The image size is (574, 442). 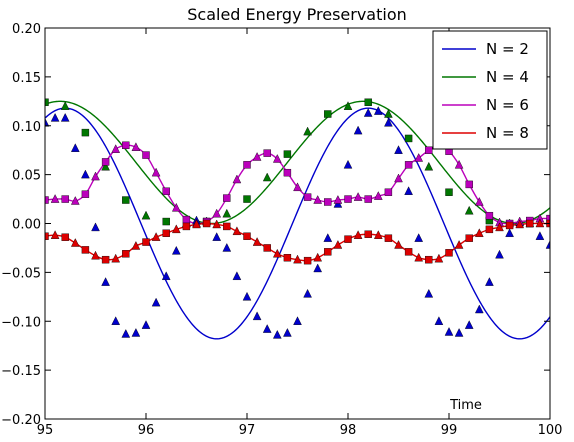 I want to click on chart-title: Scaled Energy Preservation, so click(x=297, y=14).